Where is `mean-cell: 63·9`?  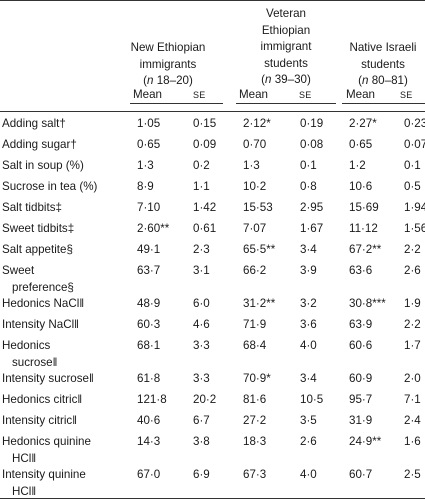
mean-cell: 63·9 is located at coordinates (360, 325).